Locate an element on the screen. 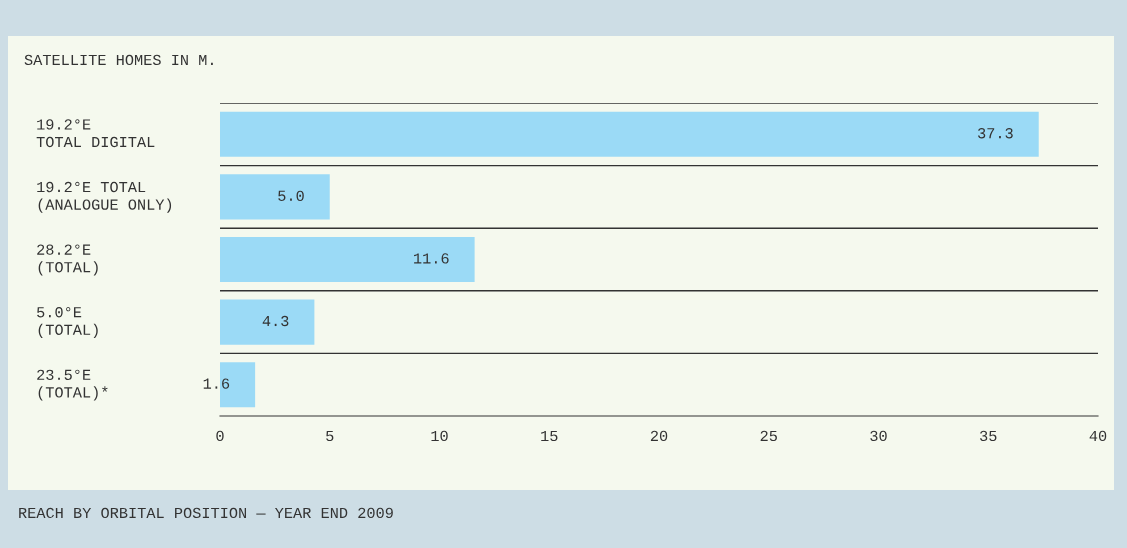  x-tick-label: 40 is located at coordinates (1098, 436).